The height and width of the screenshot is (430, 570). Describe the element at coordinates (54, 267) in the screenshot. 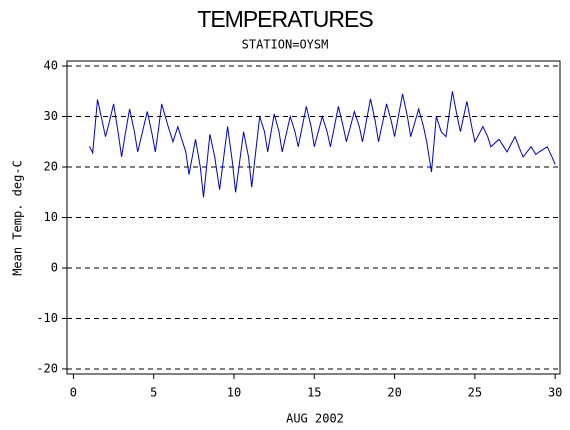

I see `y-tick-label: 0` at that location.